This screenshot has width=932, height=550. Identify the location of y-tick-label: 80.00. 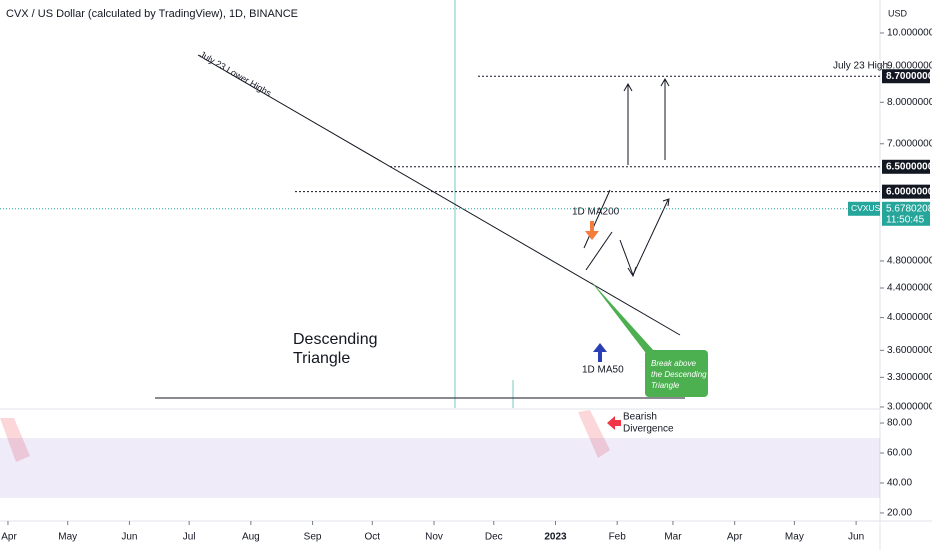
(899, 423).